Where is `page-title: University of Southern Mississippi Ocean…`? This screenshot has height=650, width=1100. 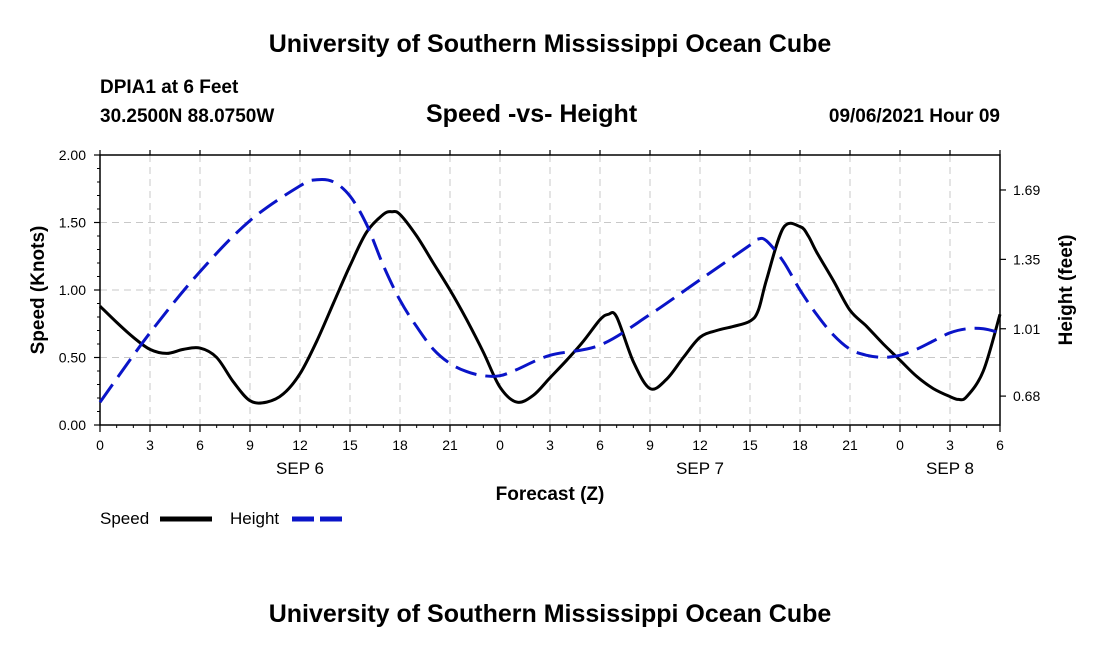
page-title: University of Southern Mississippi Ocean… is located at coordinates (550, 44).